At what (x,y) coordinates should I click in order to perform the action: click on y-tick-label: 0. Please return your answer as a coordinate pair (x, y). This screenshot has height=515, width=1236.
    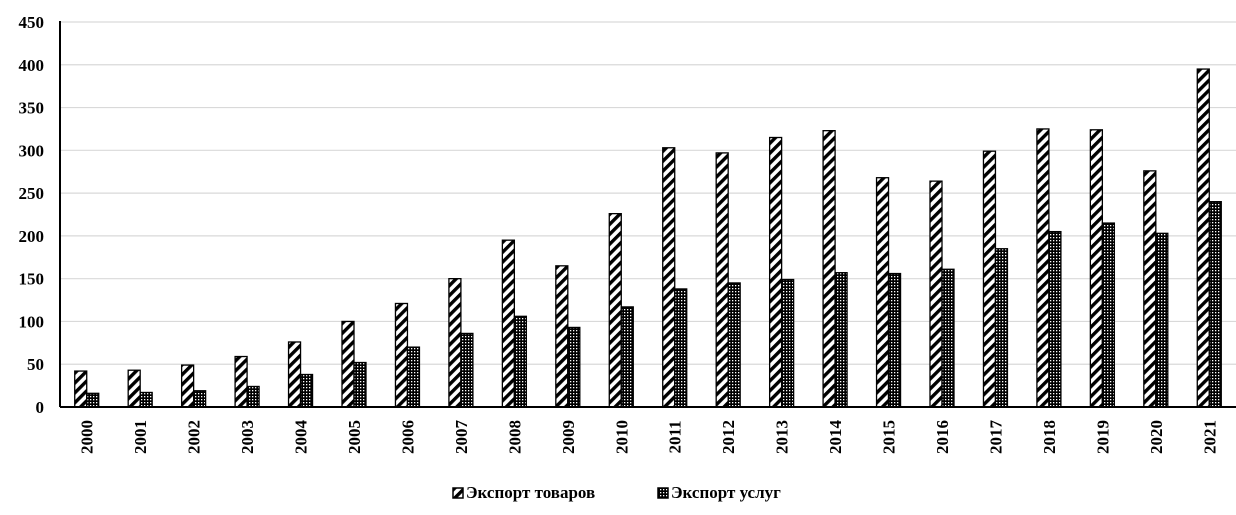
    Looking at the image, I should click on (40, 407).